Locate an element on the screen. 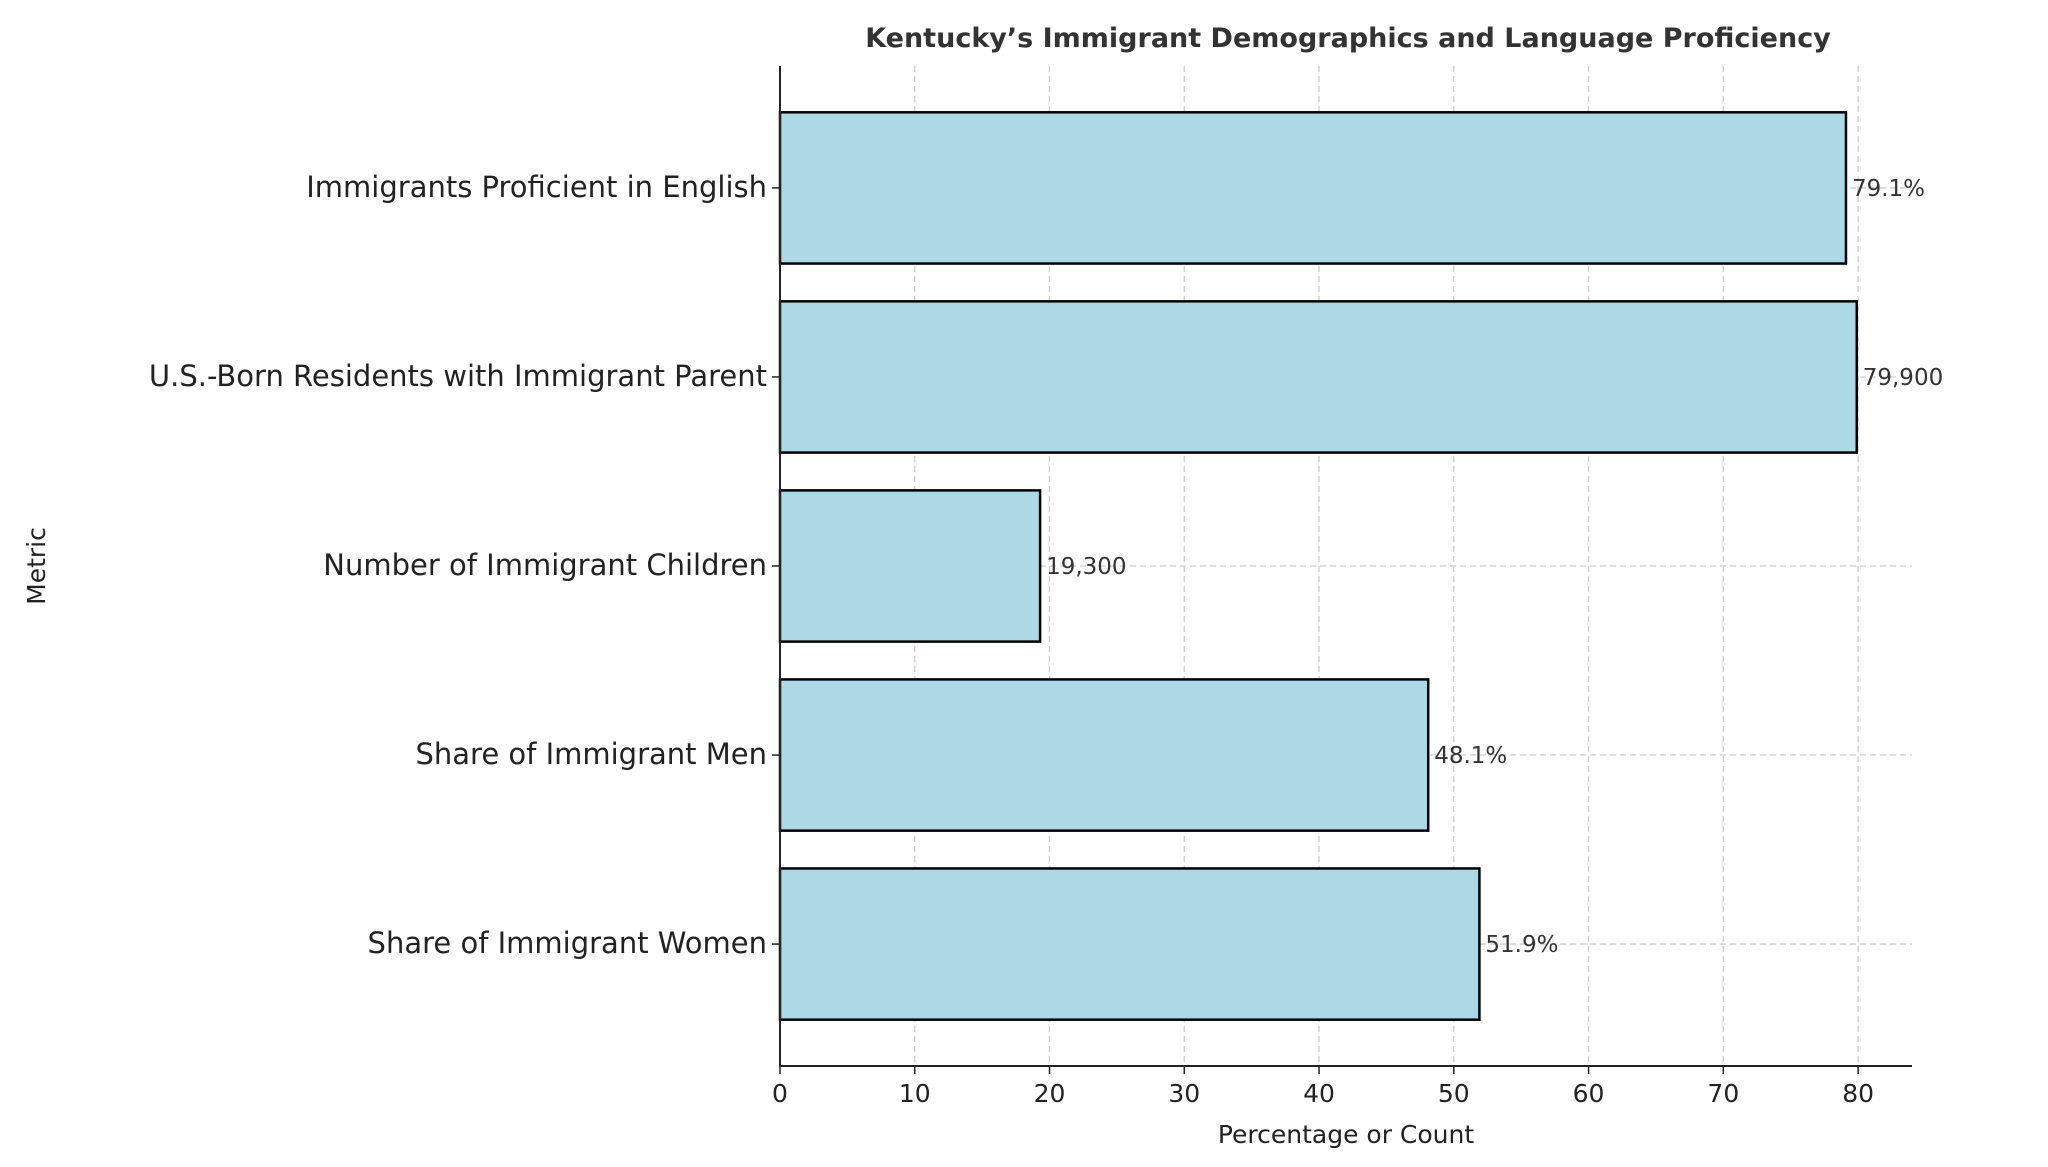 The height and width of the screenshot is (1167, 2048). y-tick-label: Share of Immigrant Men is located at coordinates (592, 754).